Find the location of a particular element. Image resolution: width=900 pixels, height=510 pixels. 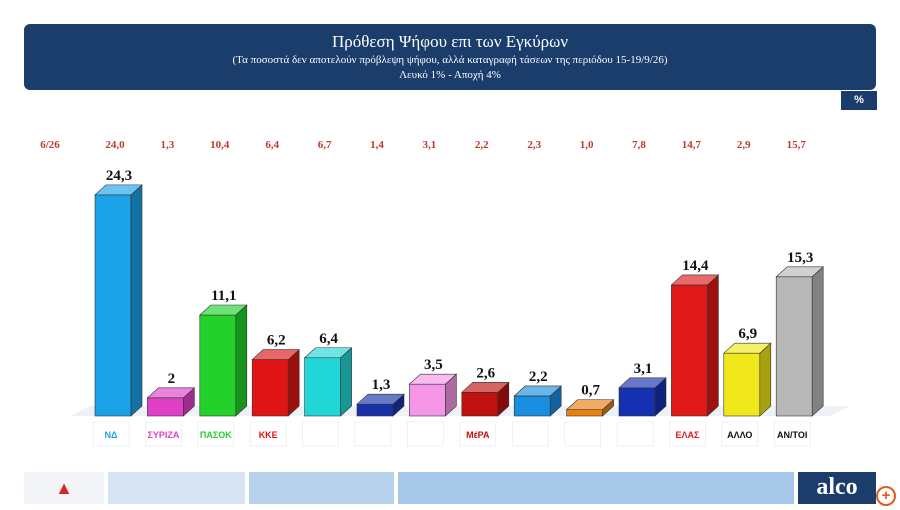

category-label: ΑΛΛΟ is located at coordinates (739, 435).